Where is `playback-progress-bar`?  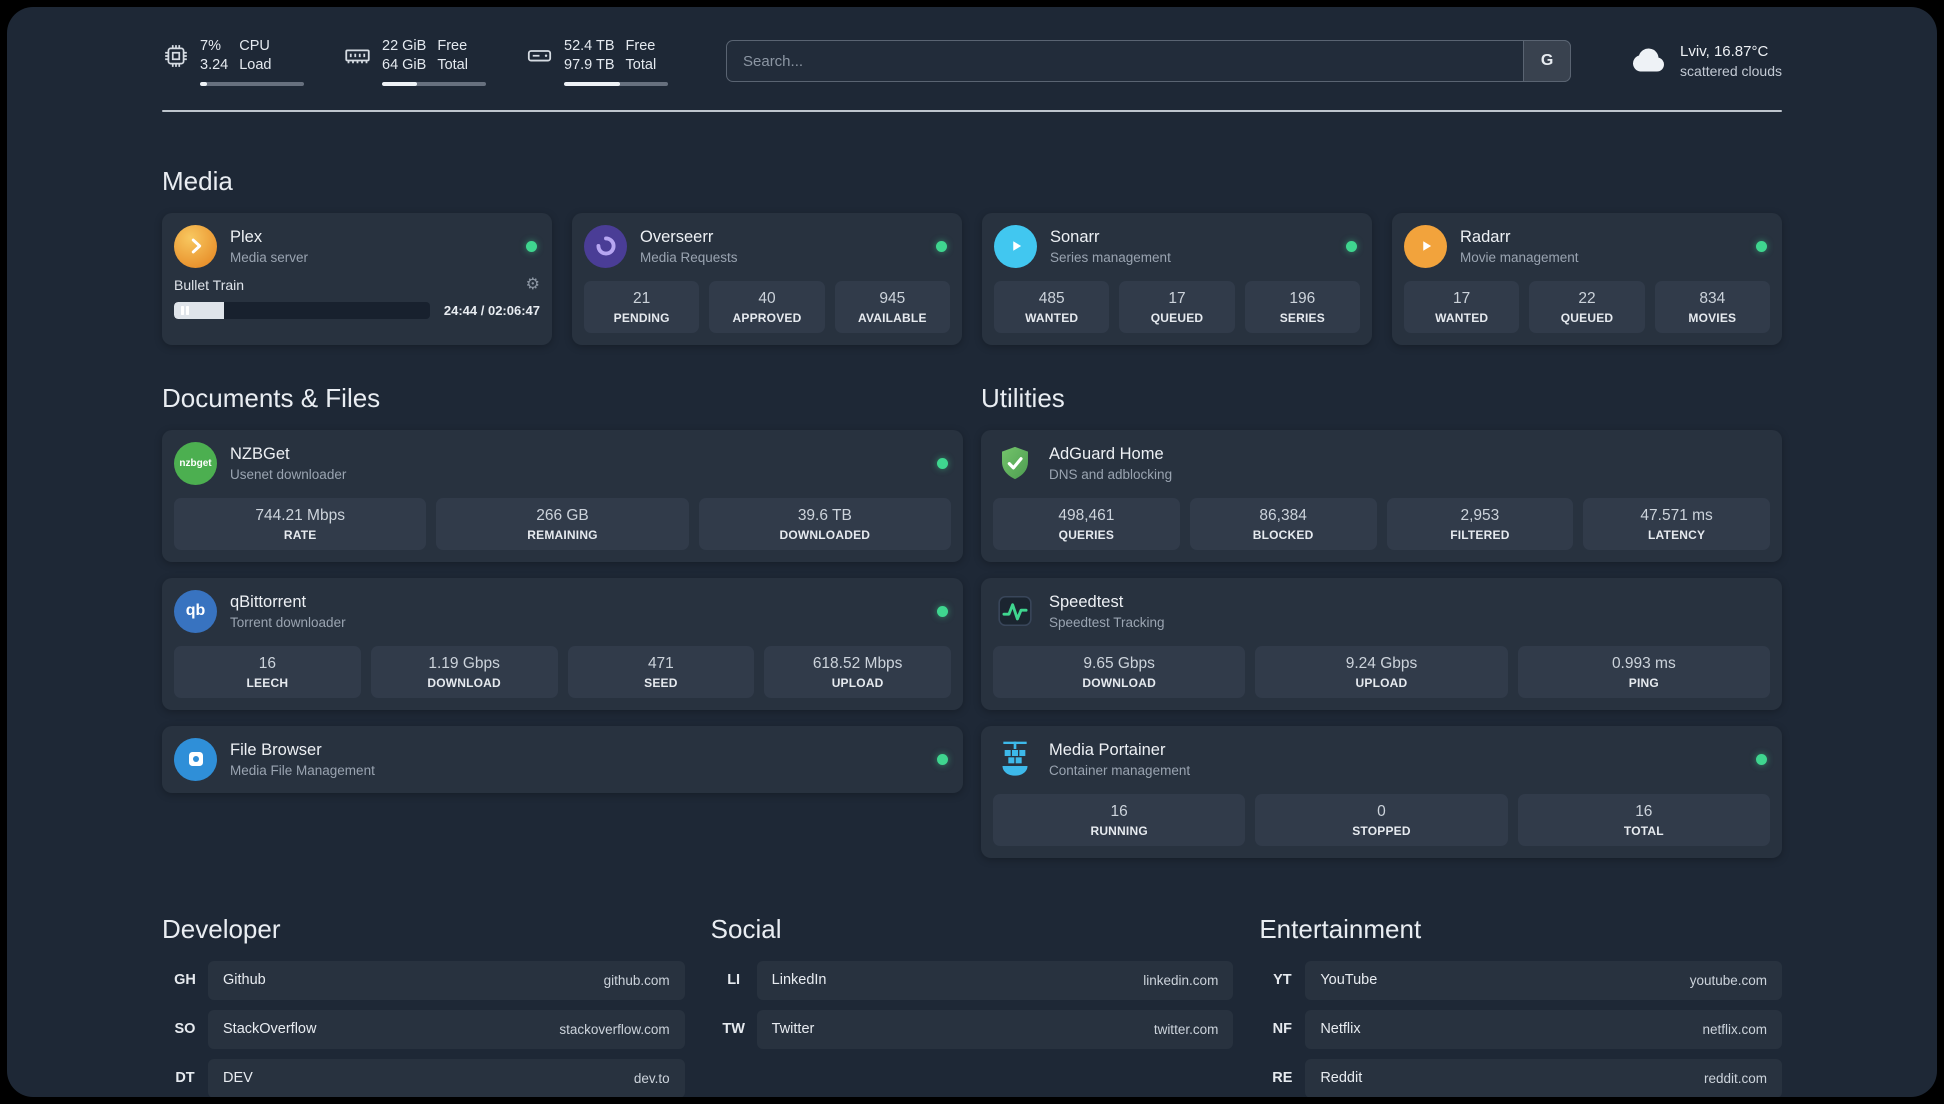
playback-progress-bar is located at coordinates (302, 310).